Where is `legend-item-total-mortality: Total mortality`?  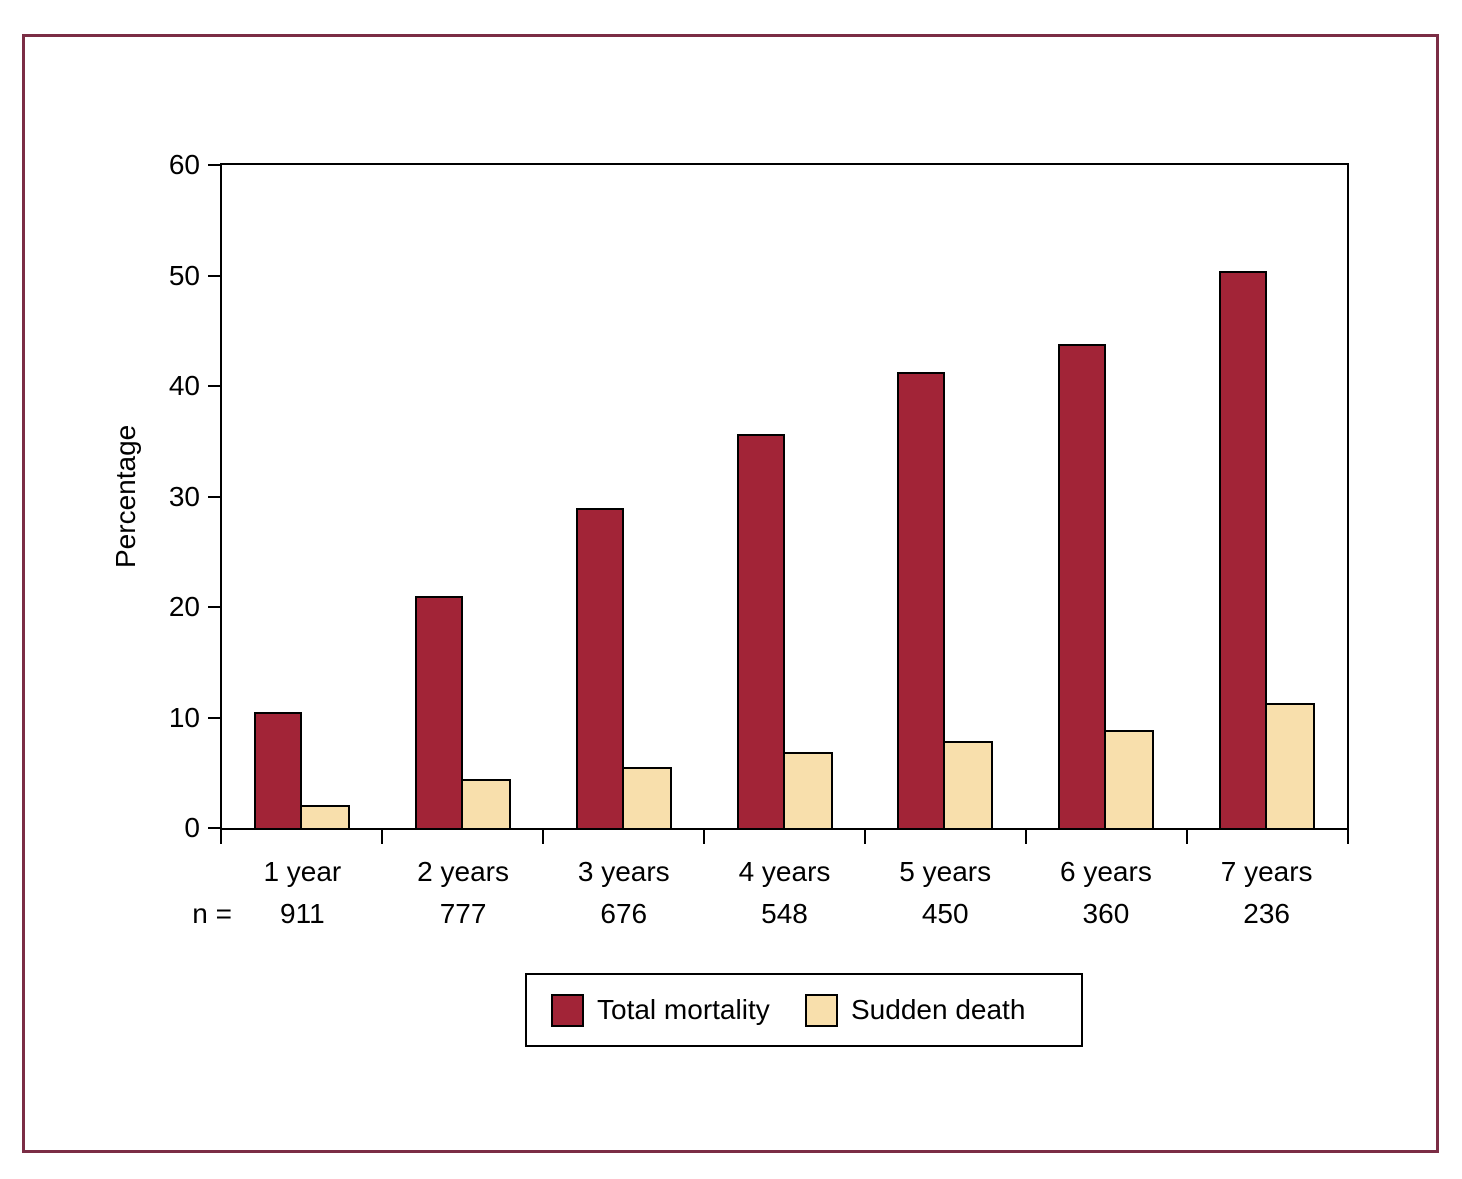
legend-item-total-mortality: Total mortality is located at coordinates (660, 1010).